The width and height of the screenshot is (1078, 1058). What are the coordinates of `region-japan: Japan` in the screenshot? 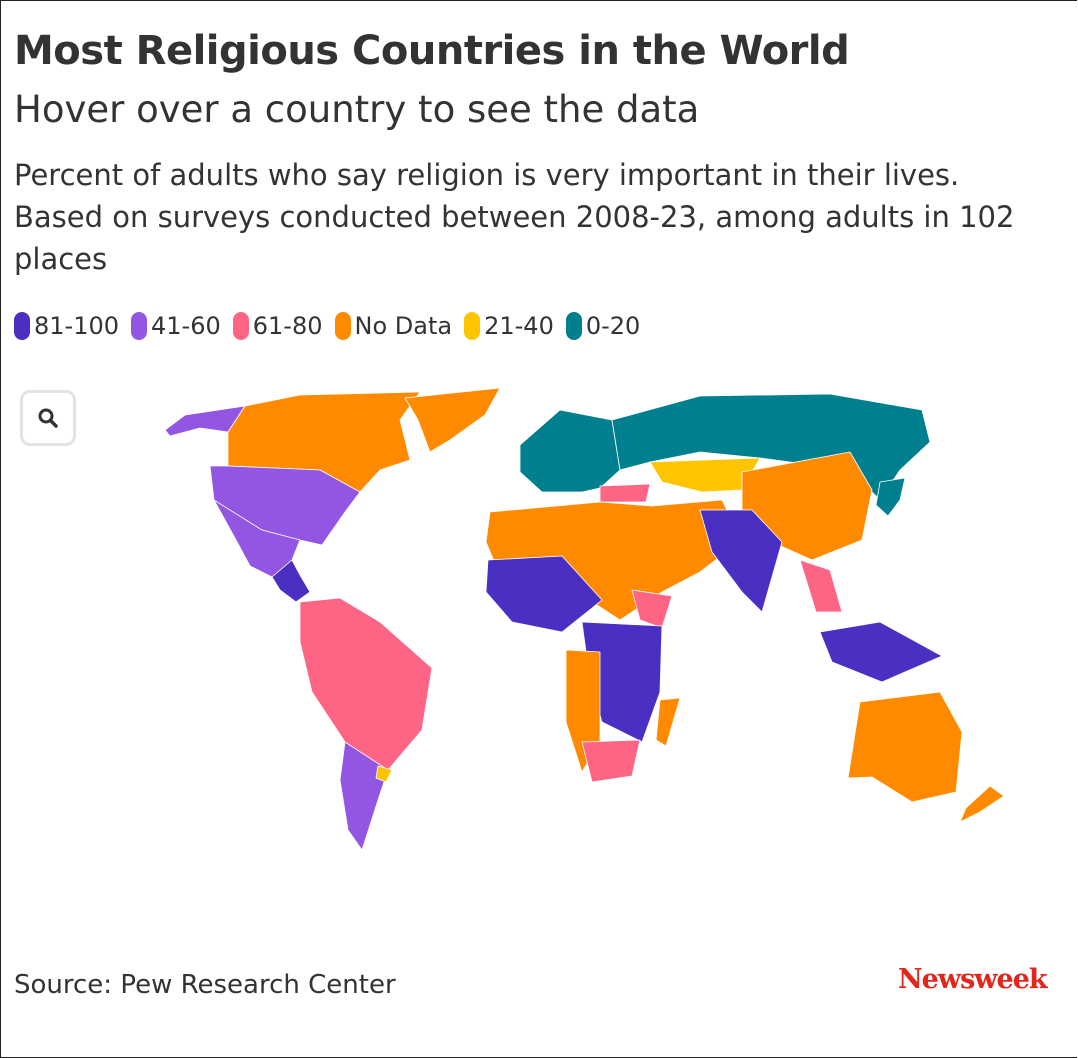 It's located at (890, 497).